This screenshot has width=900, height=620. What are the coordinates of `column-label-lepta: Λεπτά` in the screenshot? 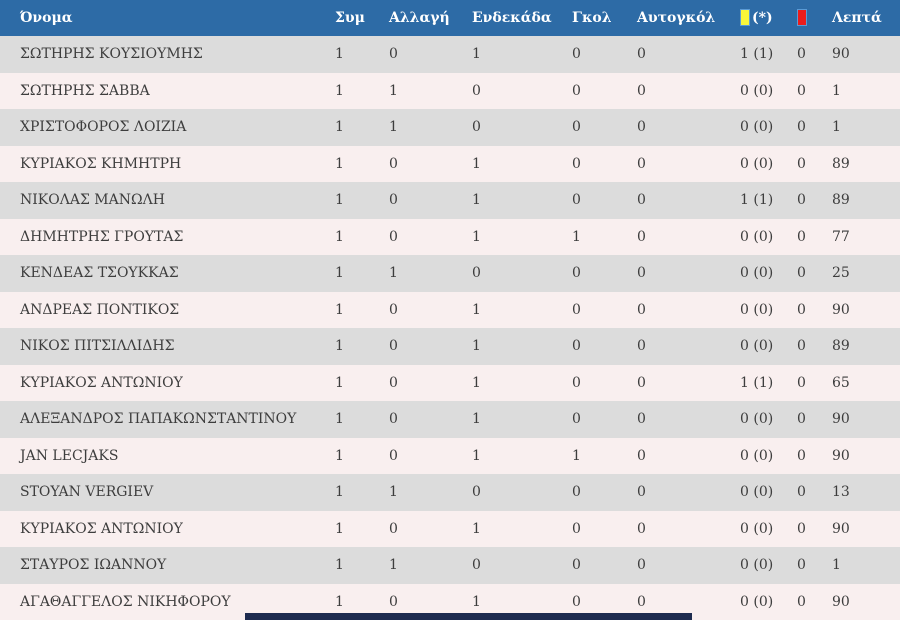 It's located at (857, 18).